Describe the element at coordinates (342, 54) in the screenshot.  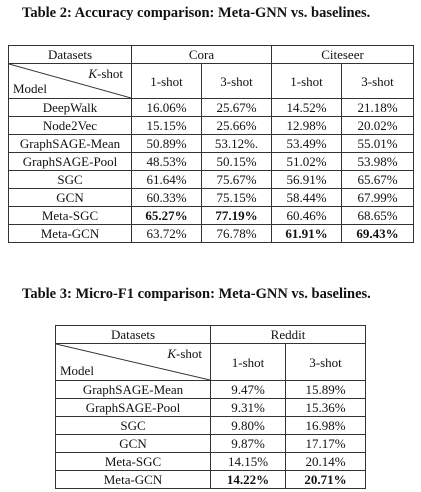
I see `header-cell: Citeseer` at that location.